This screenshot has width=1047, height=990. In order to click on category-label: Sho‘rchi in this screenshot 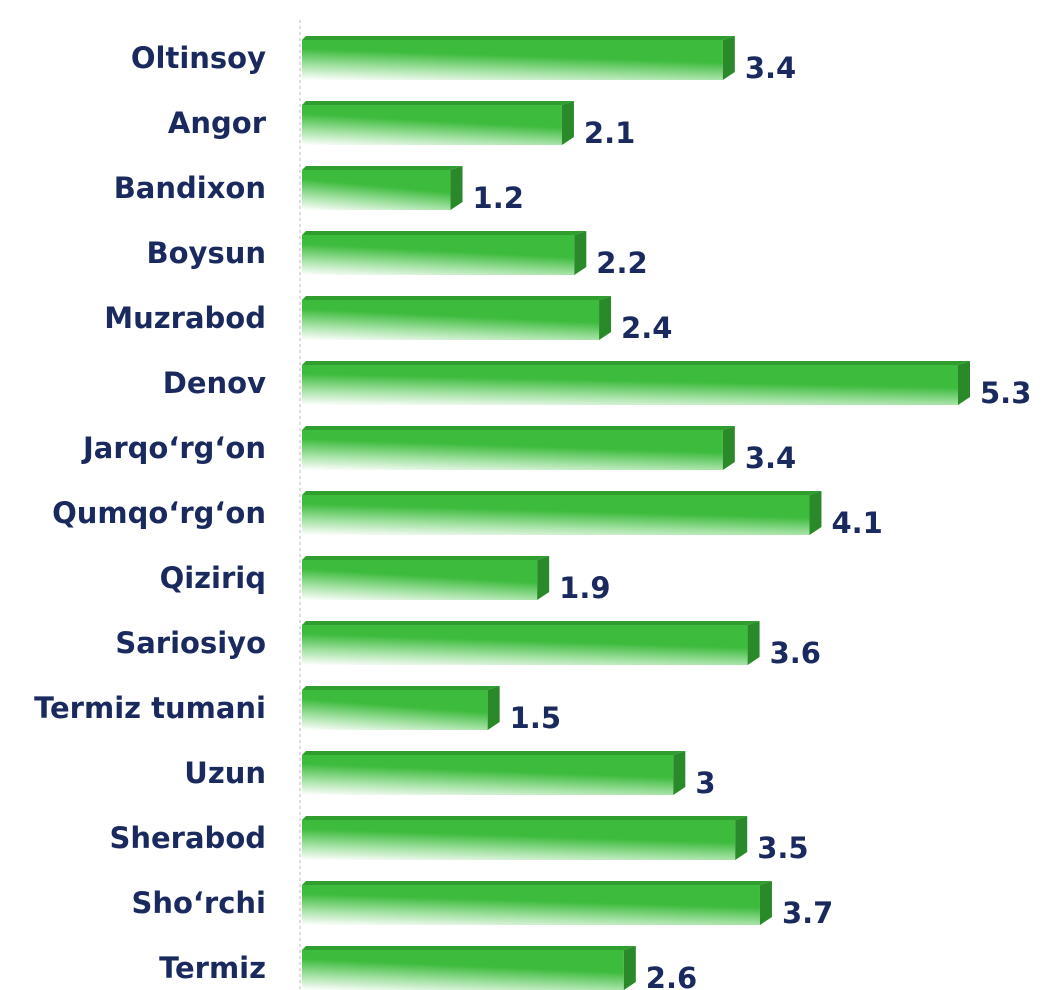, I will do `click(198, 903)`.